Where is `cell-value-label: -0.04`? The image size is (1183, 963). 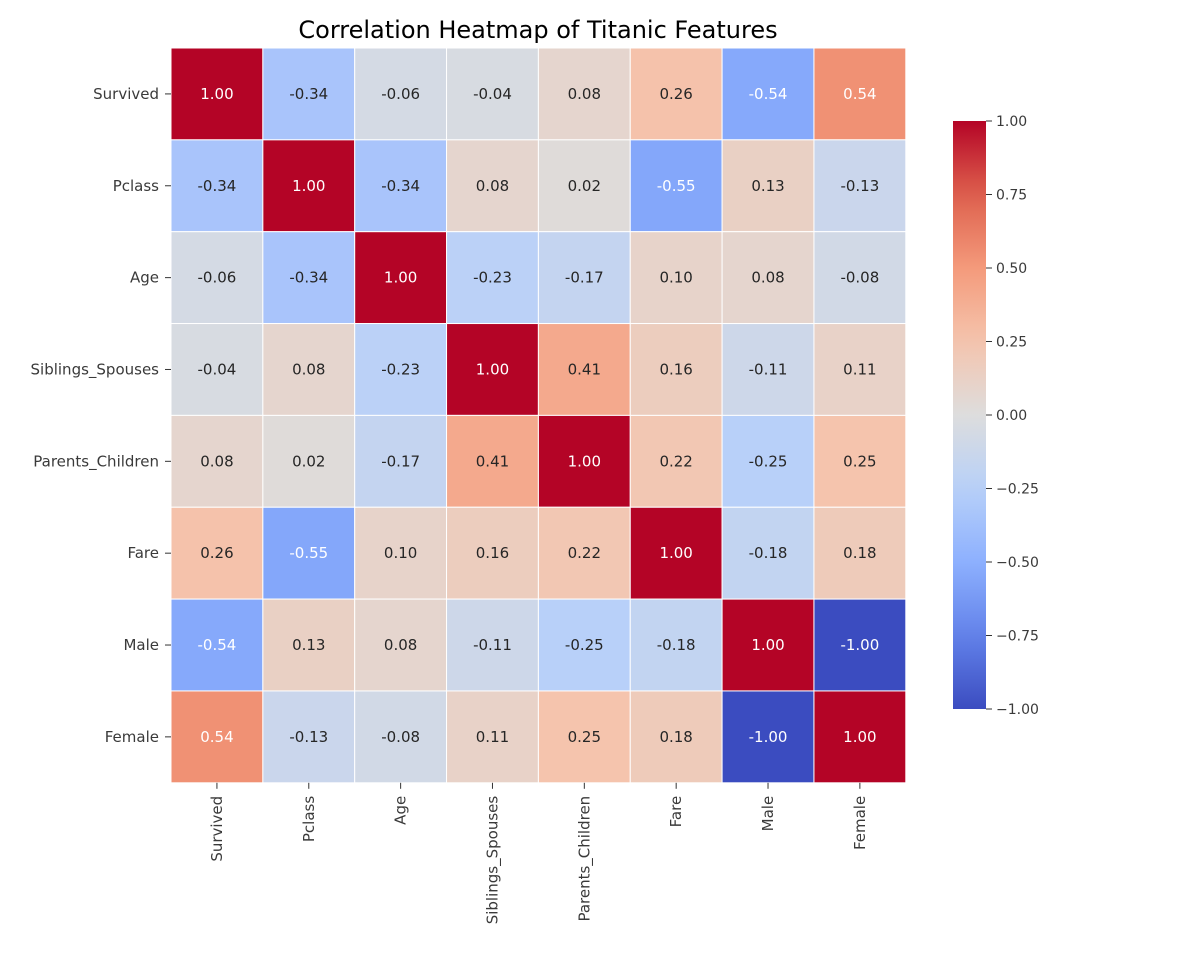
cell-value-label: -0.04 is located at coordinates (217, 369).